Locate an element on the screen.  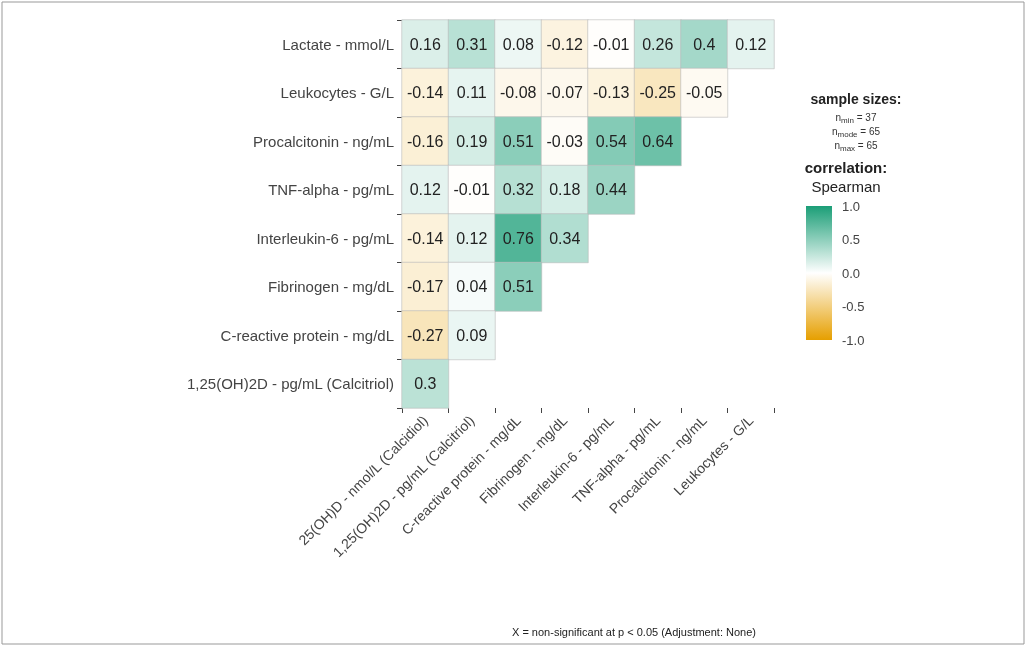
data-label: -0.16 is located at coordinates (425, 141).